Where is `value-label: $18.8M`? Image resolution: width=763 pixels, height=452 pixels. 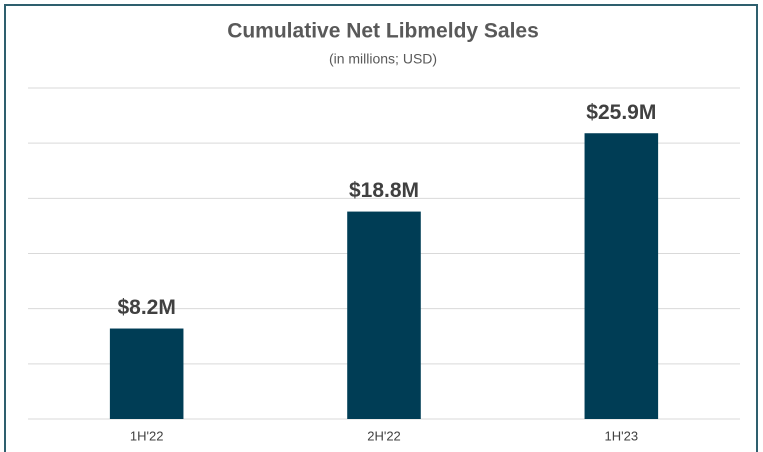 value-label: $18.8M is located at coordinates (384, 190).